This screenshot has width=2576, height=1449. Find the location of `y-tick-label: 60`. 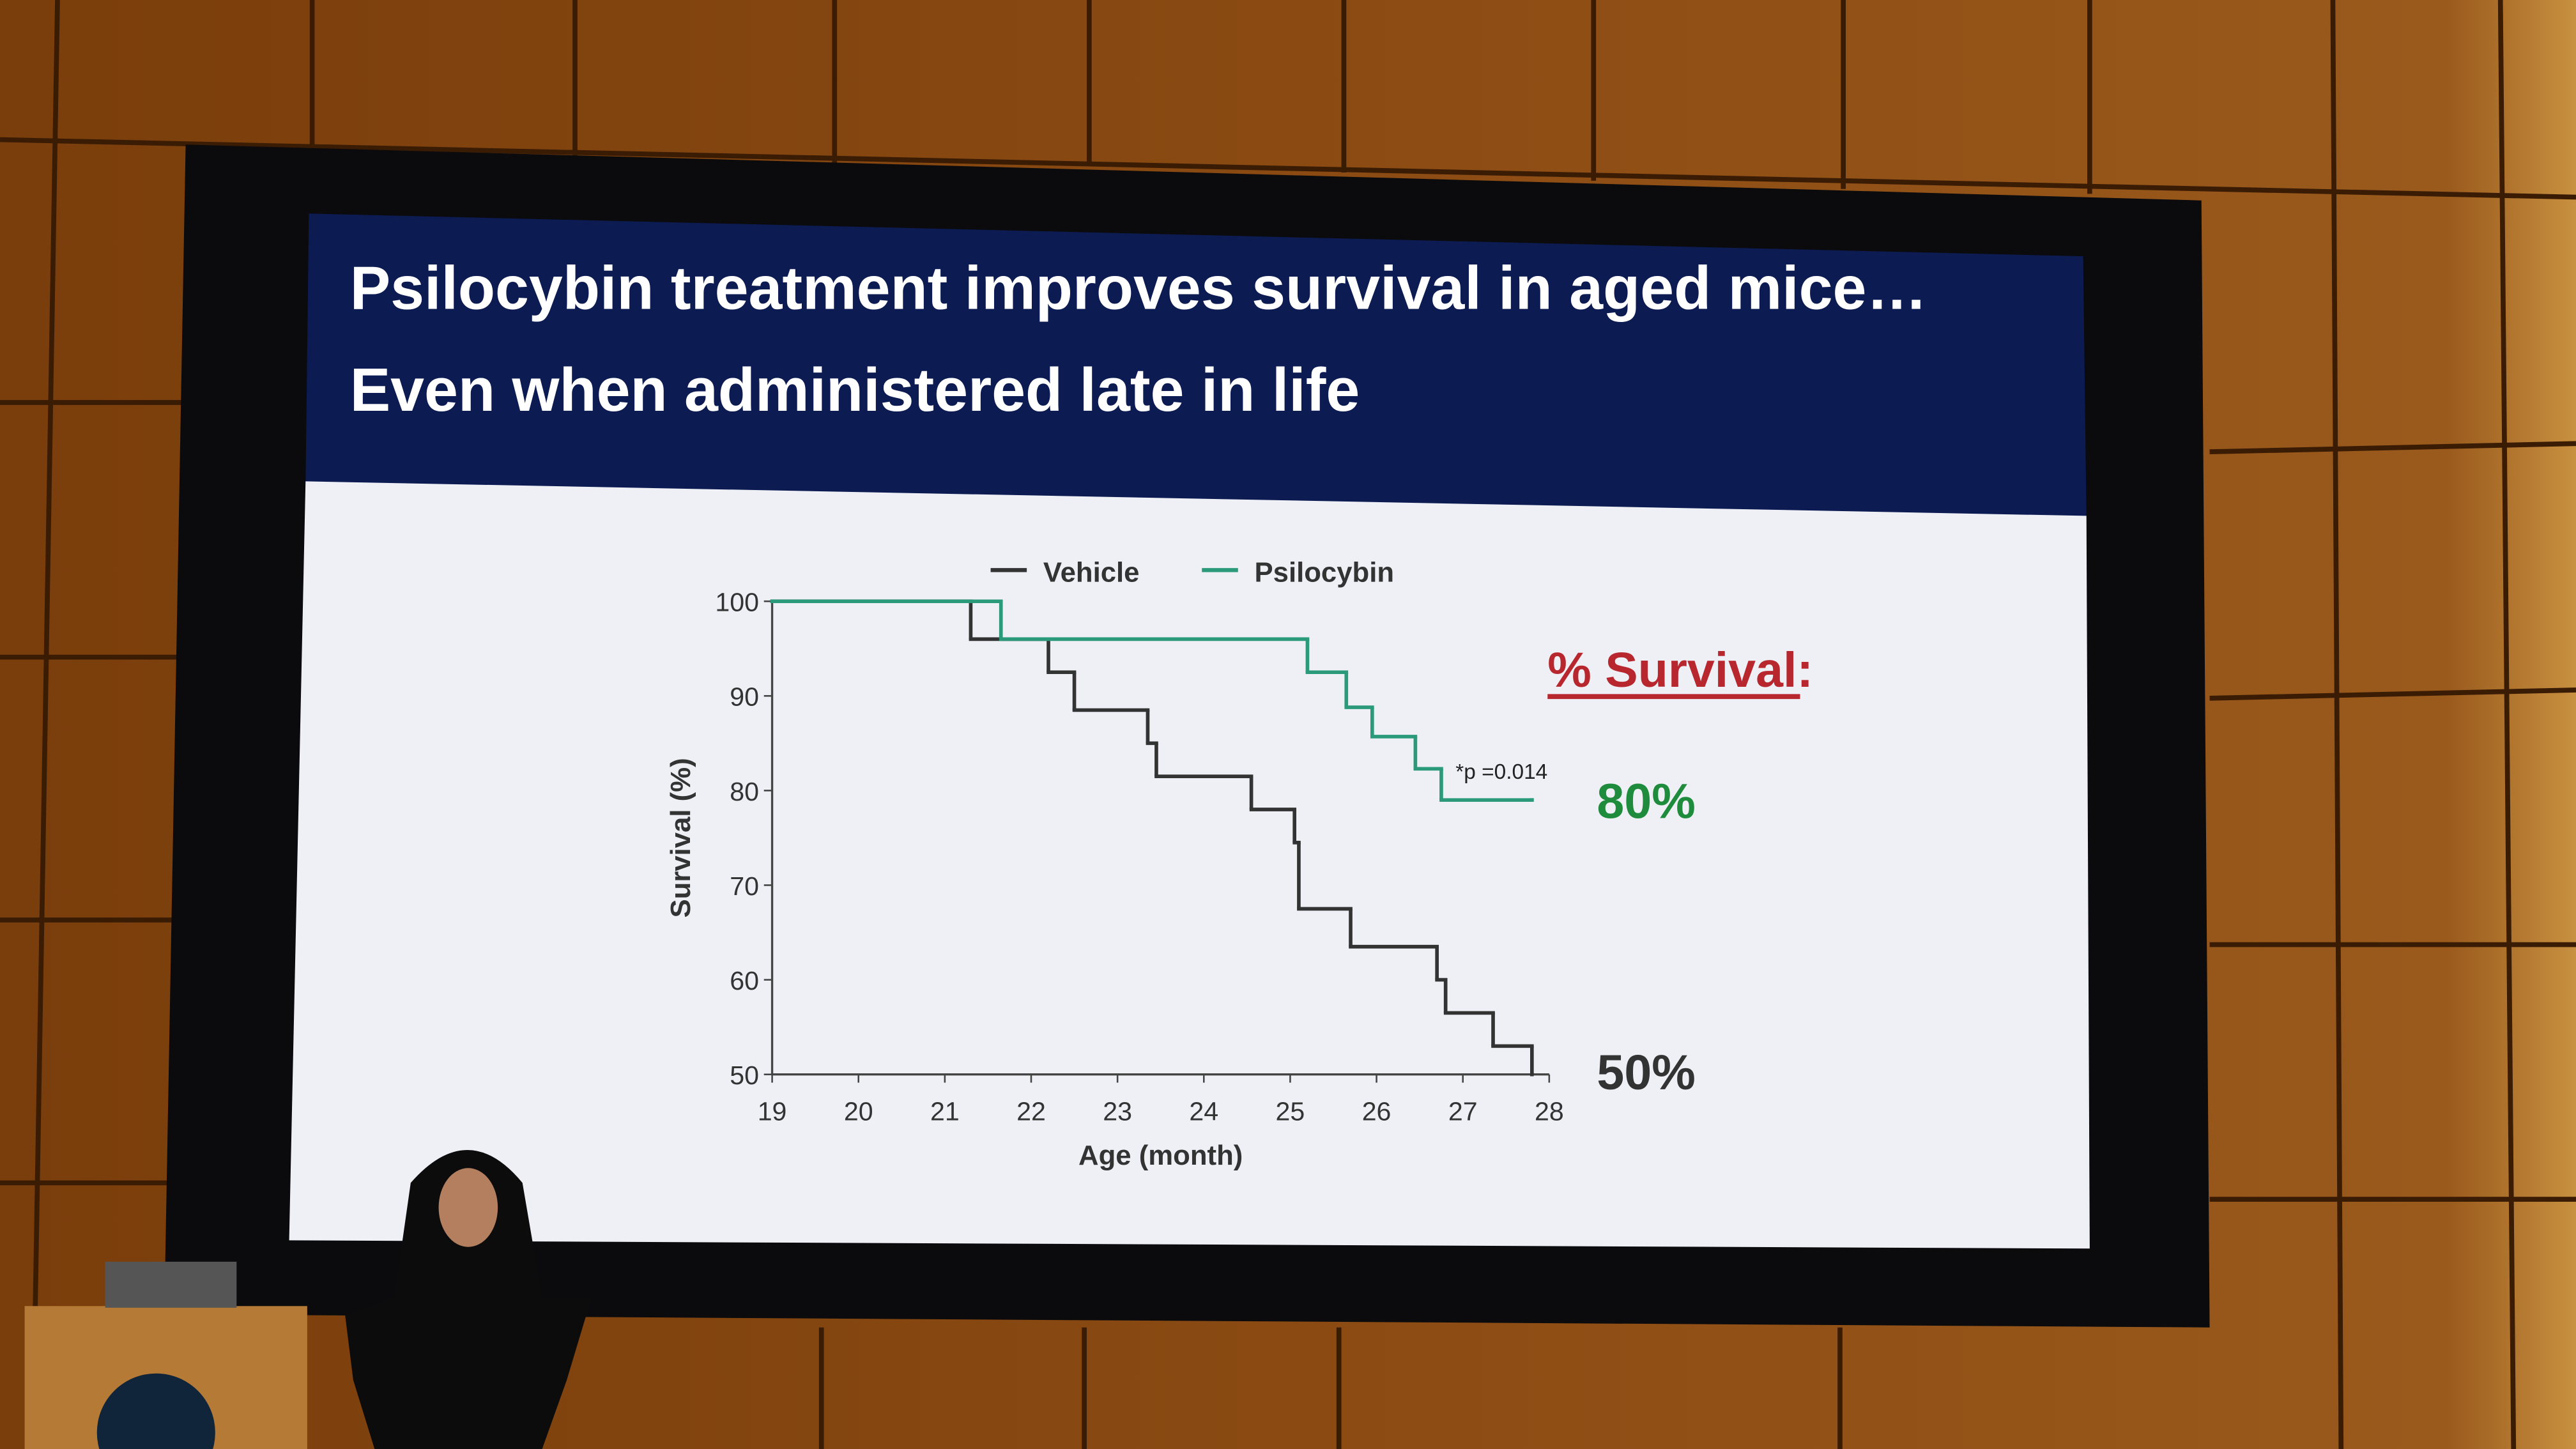

y-tick-label: 60 is located at coordinates (744, 980).